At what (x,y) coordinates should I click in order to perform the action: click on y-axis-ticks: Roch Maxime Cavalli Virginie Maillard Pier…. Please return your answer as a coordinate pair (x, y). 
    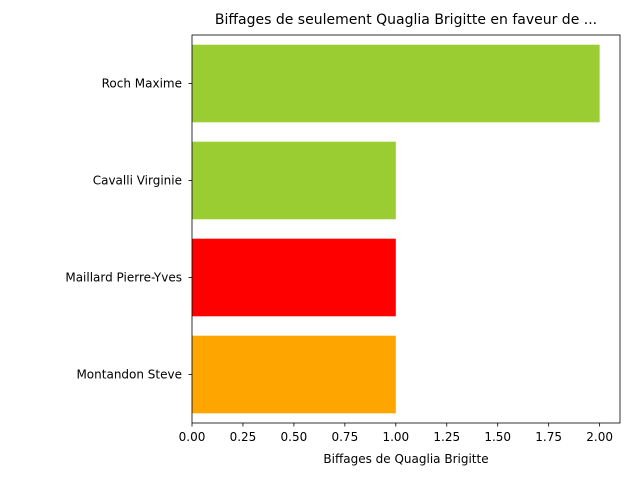
    Looking at the image, I should click on (128, 229).